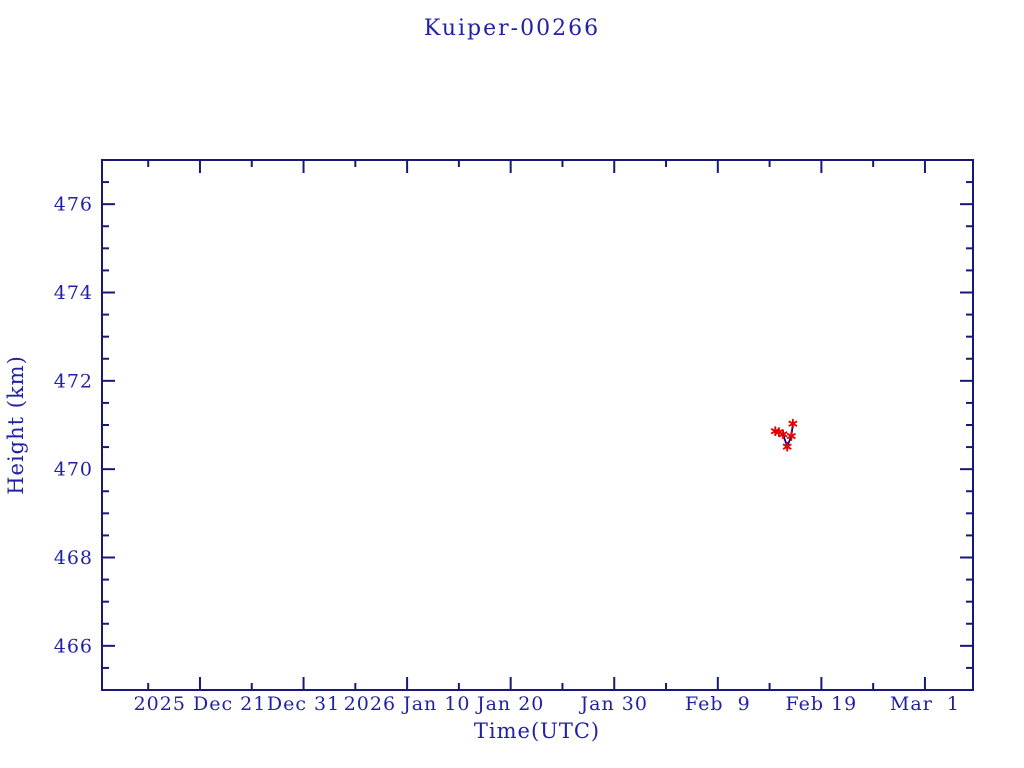  What do you see at coordinates (73, 205) in the screenshot?
I see `y-tick-label: 476` at bounding box center [73, 205].